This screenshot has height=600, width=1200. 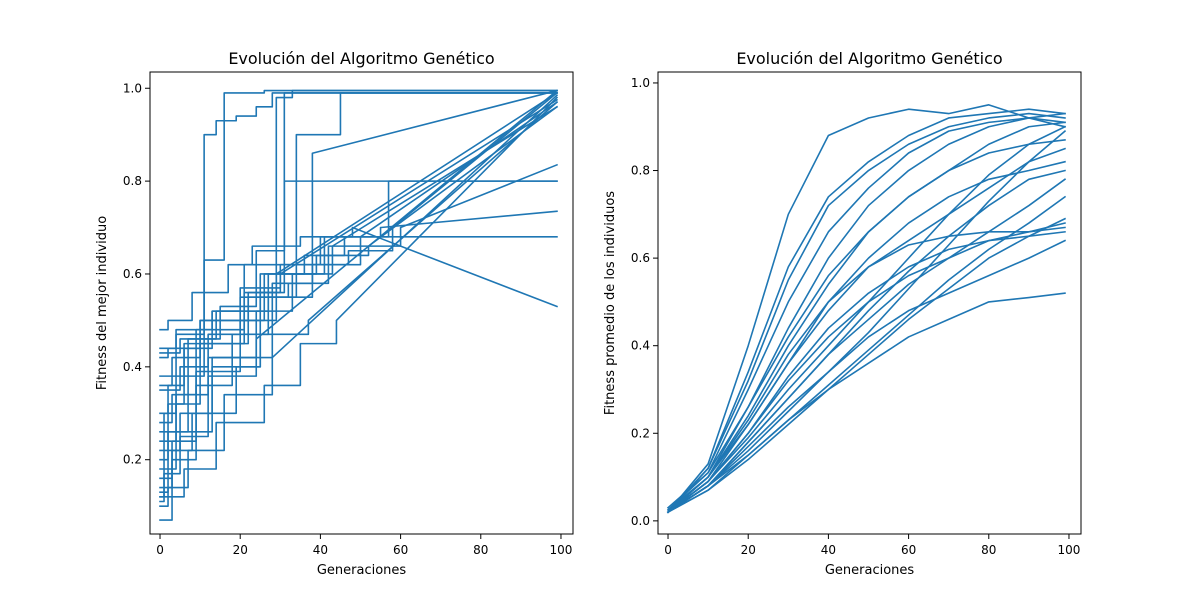 I want to click on y-axis-label: Fitness del mejor individuo, so click(x=102, y=303).